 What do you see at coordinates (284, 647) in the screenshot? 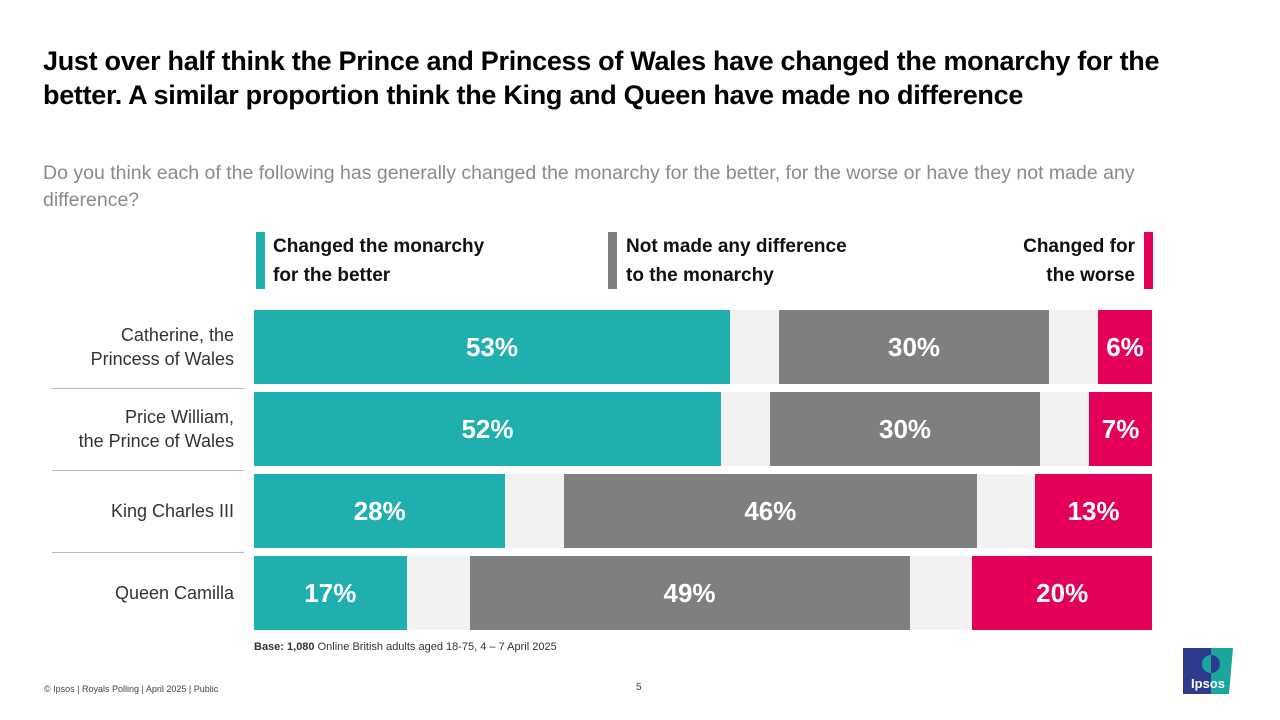
I see `base-label: Base: 1,080` at bounding box center [284, 647].